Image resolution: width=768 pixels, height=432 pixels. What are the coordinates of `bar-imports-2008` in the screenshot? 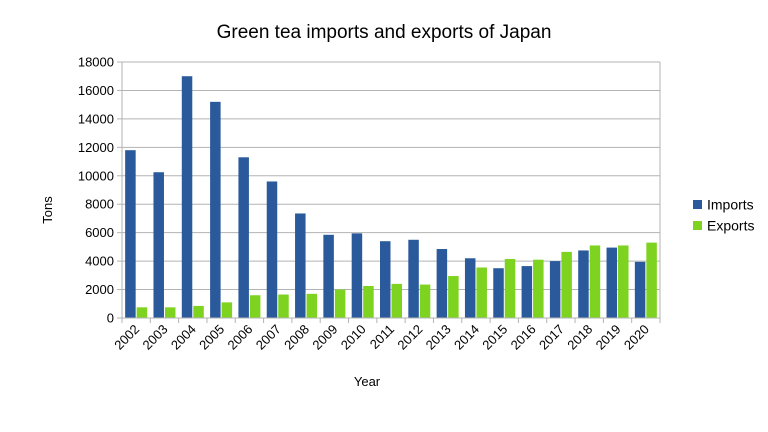 It's located at (300, 265).